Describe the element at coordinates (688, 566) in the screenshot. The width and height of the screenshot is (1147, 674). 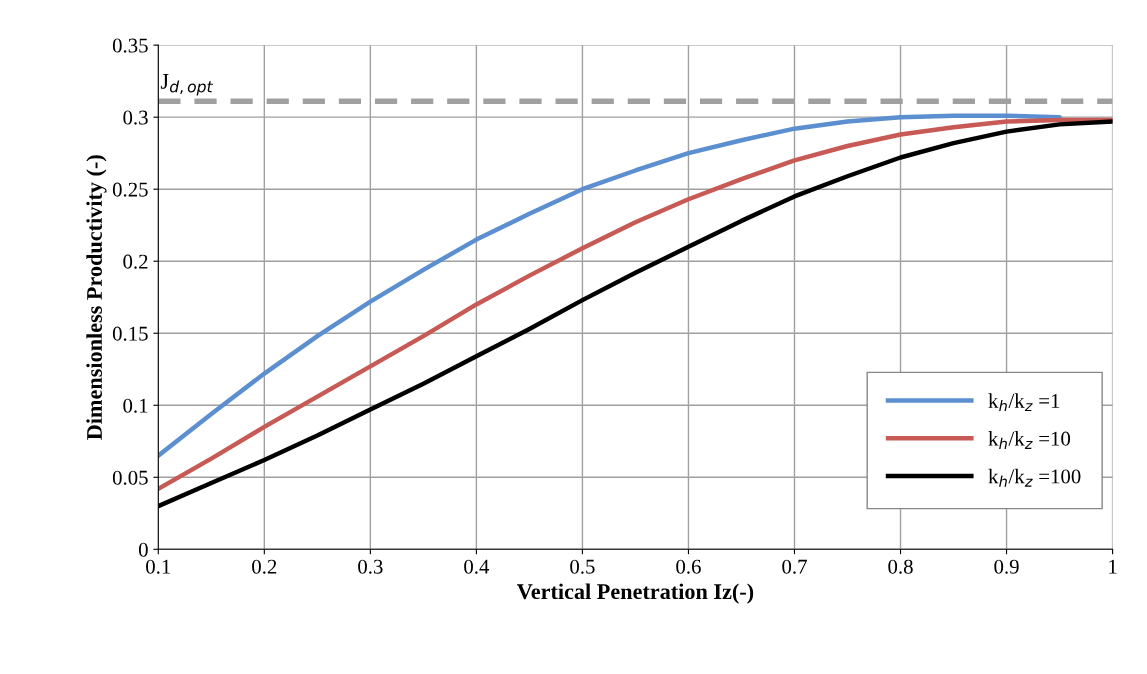
I see `x-tick-label: 0.6` at that location.